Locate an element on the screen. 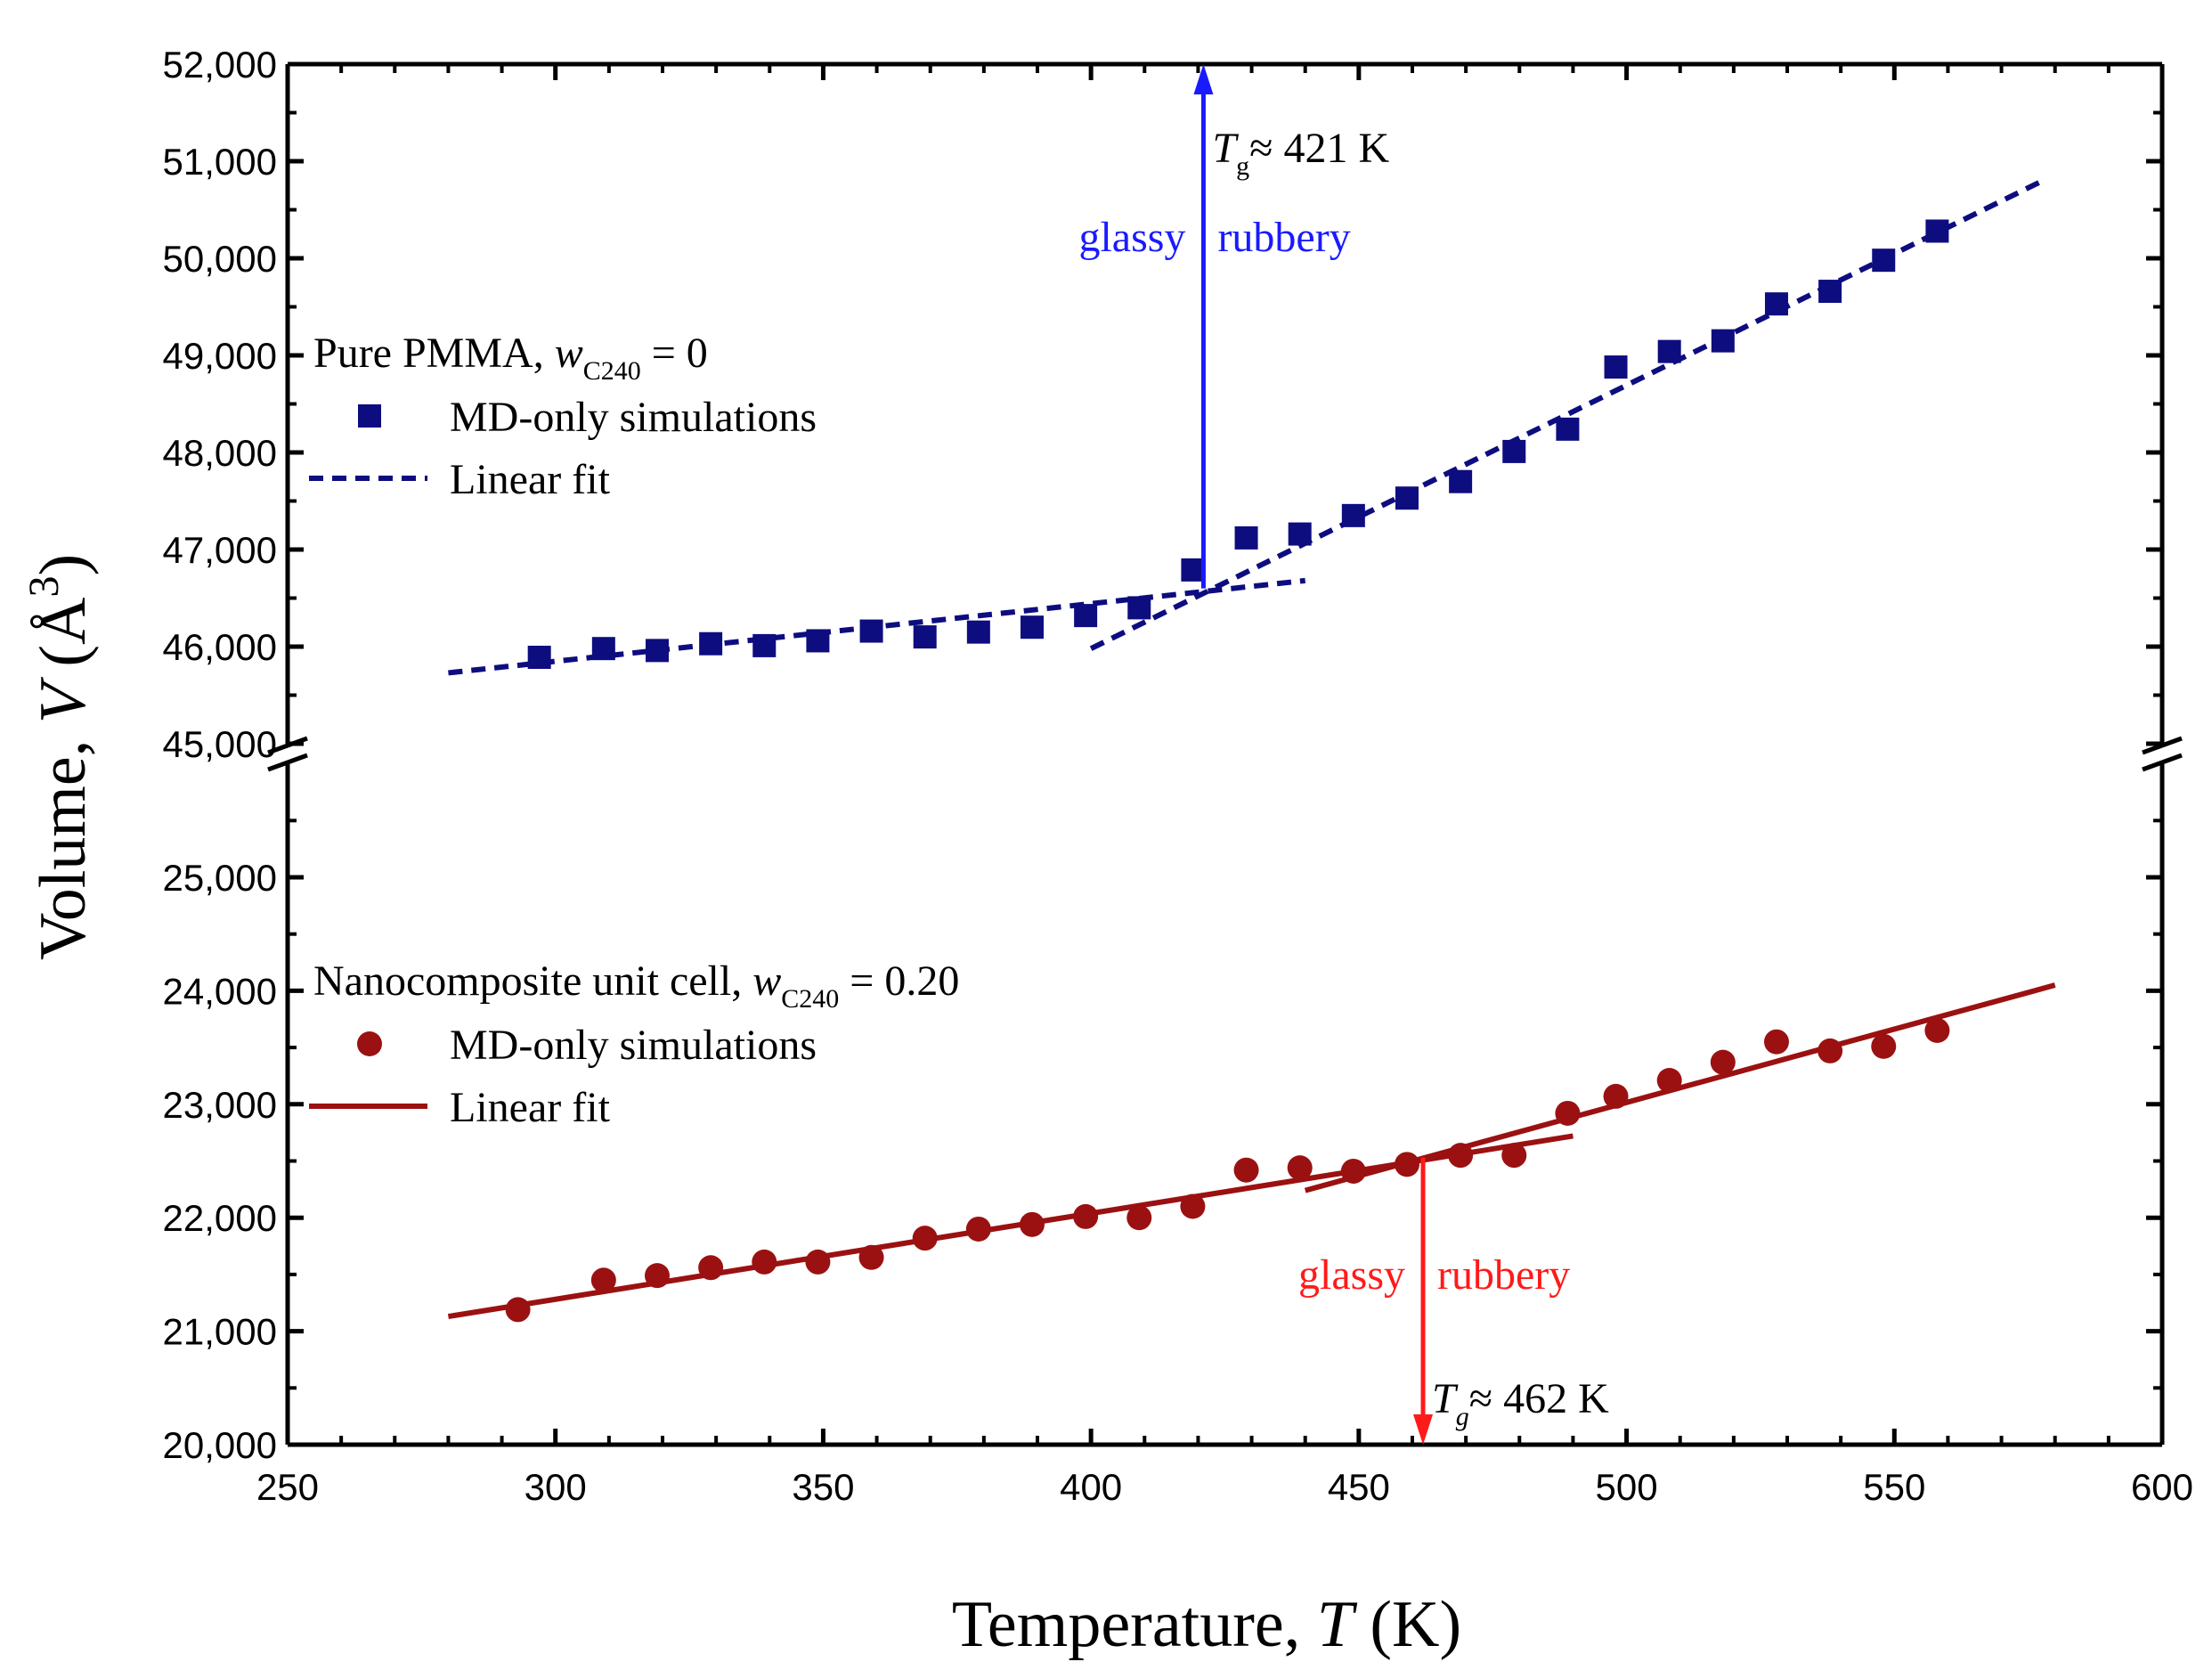  y-tick-label: 23,000 is located at coordinates (220, 1105).